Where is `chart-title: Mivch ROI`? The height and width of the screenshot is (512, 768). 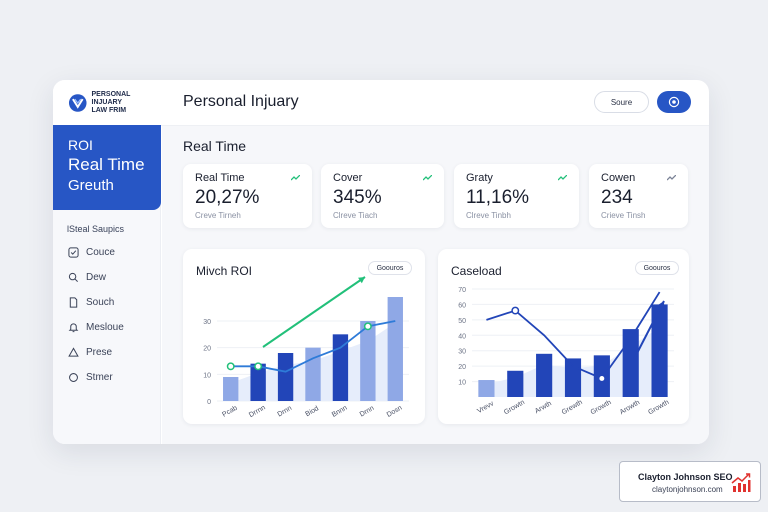 chart-title: Mivch ROI is located at coordinates (224, 271).